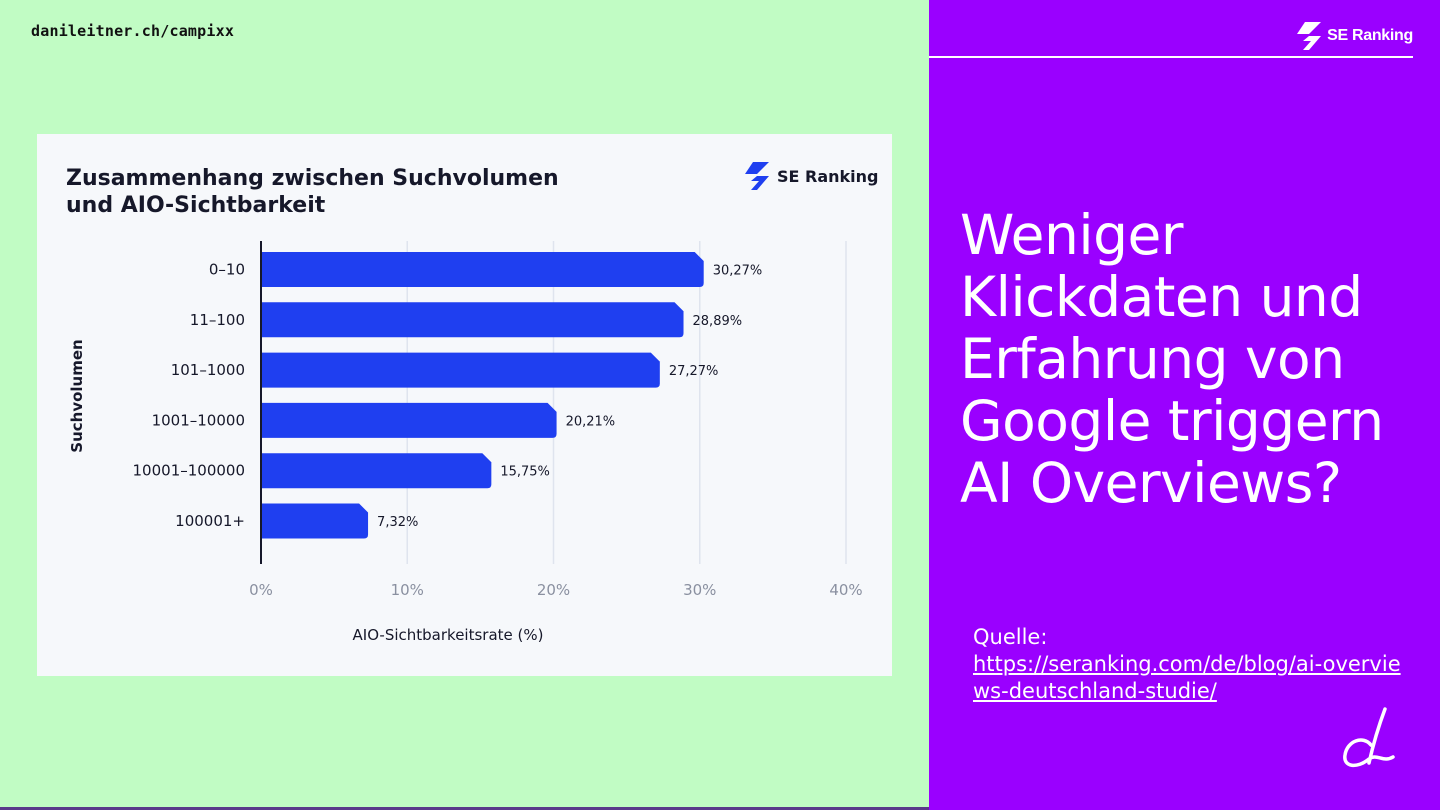 Image resolution: width=1440 pixels, height=810 pixels. What do you see at coordinates (189, 471) in the screenshot?
I see `category-label: 10001–100000` at bounding box center [189, 471].